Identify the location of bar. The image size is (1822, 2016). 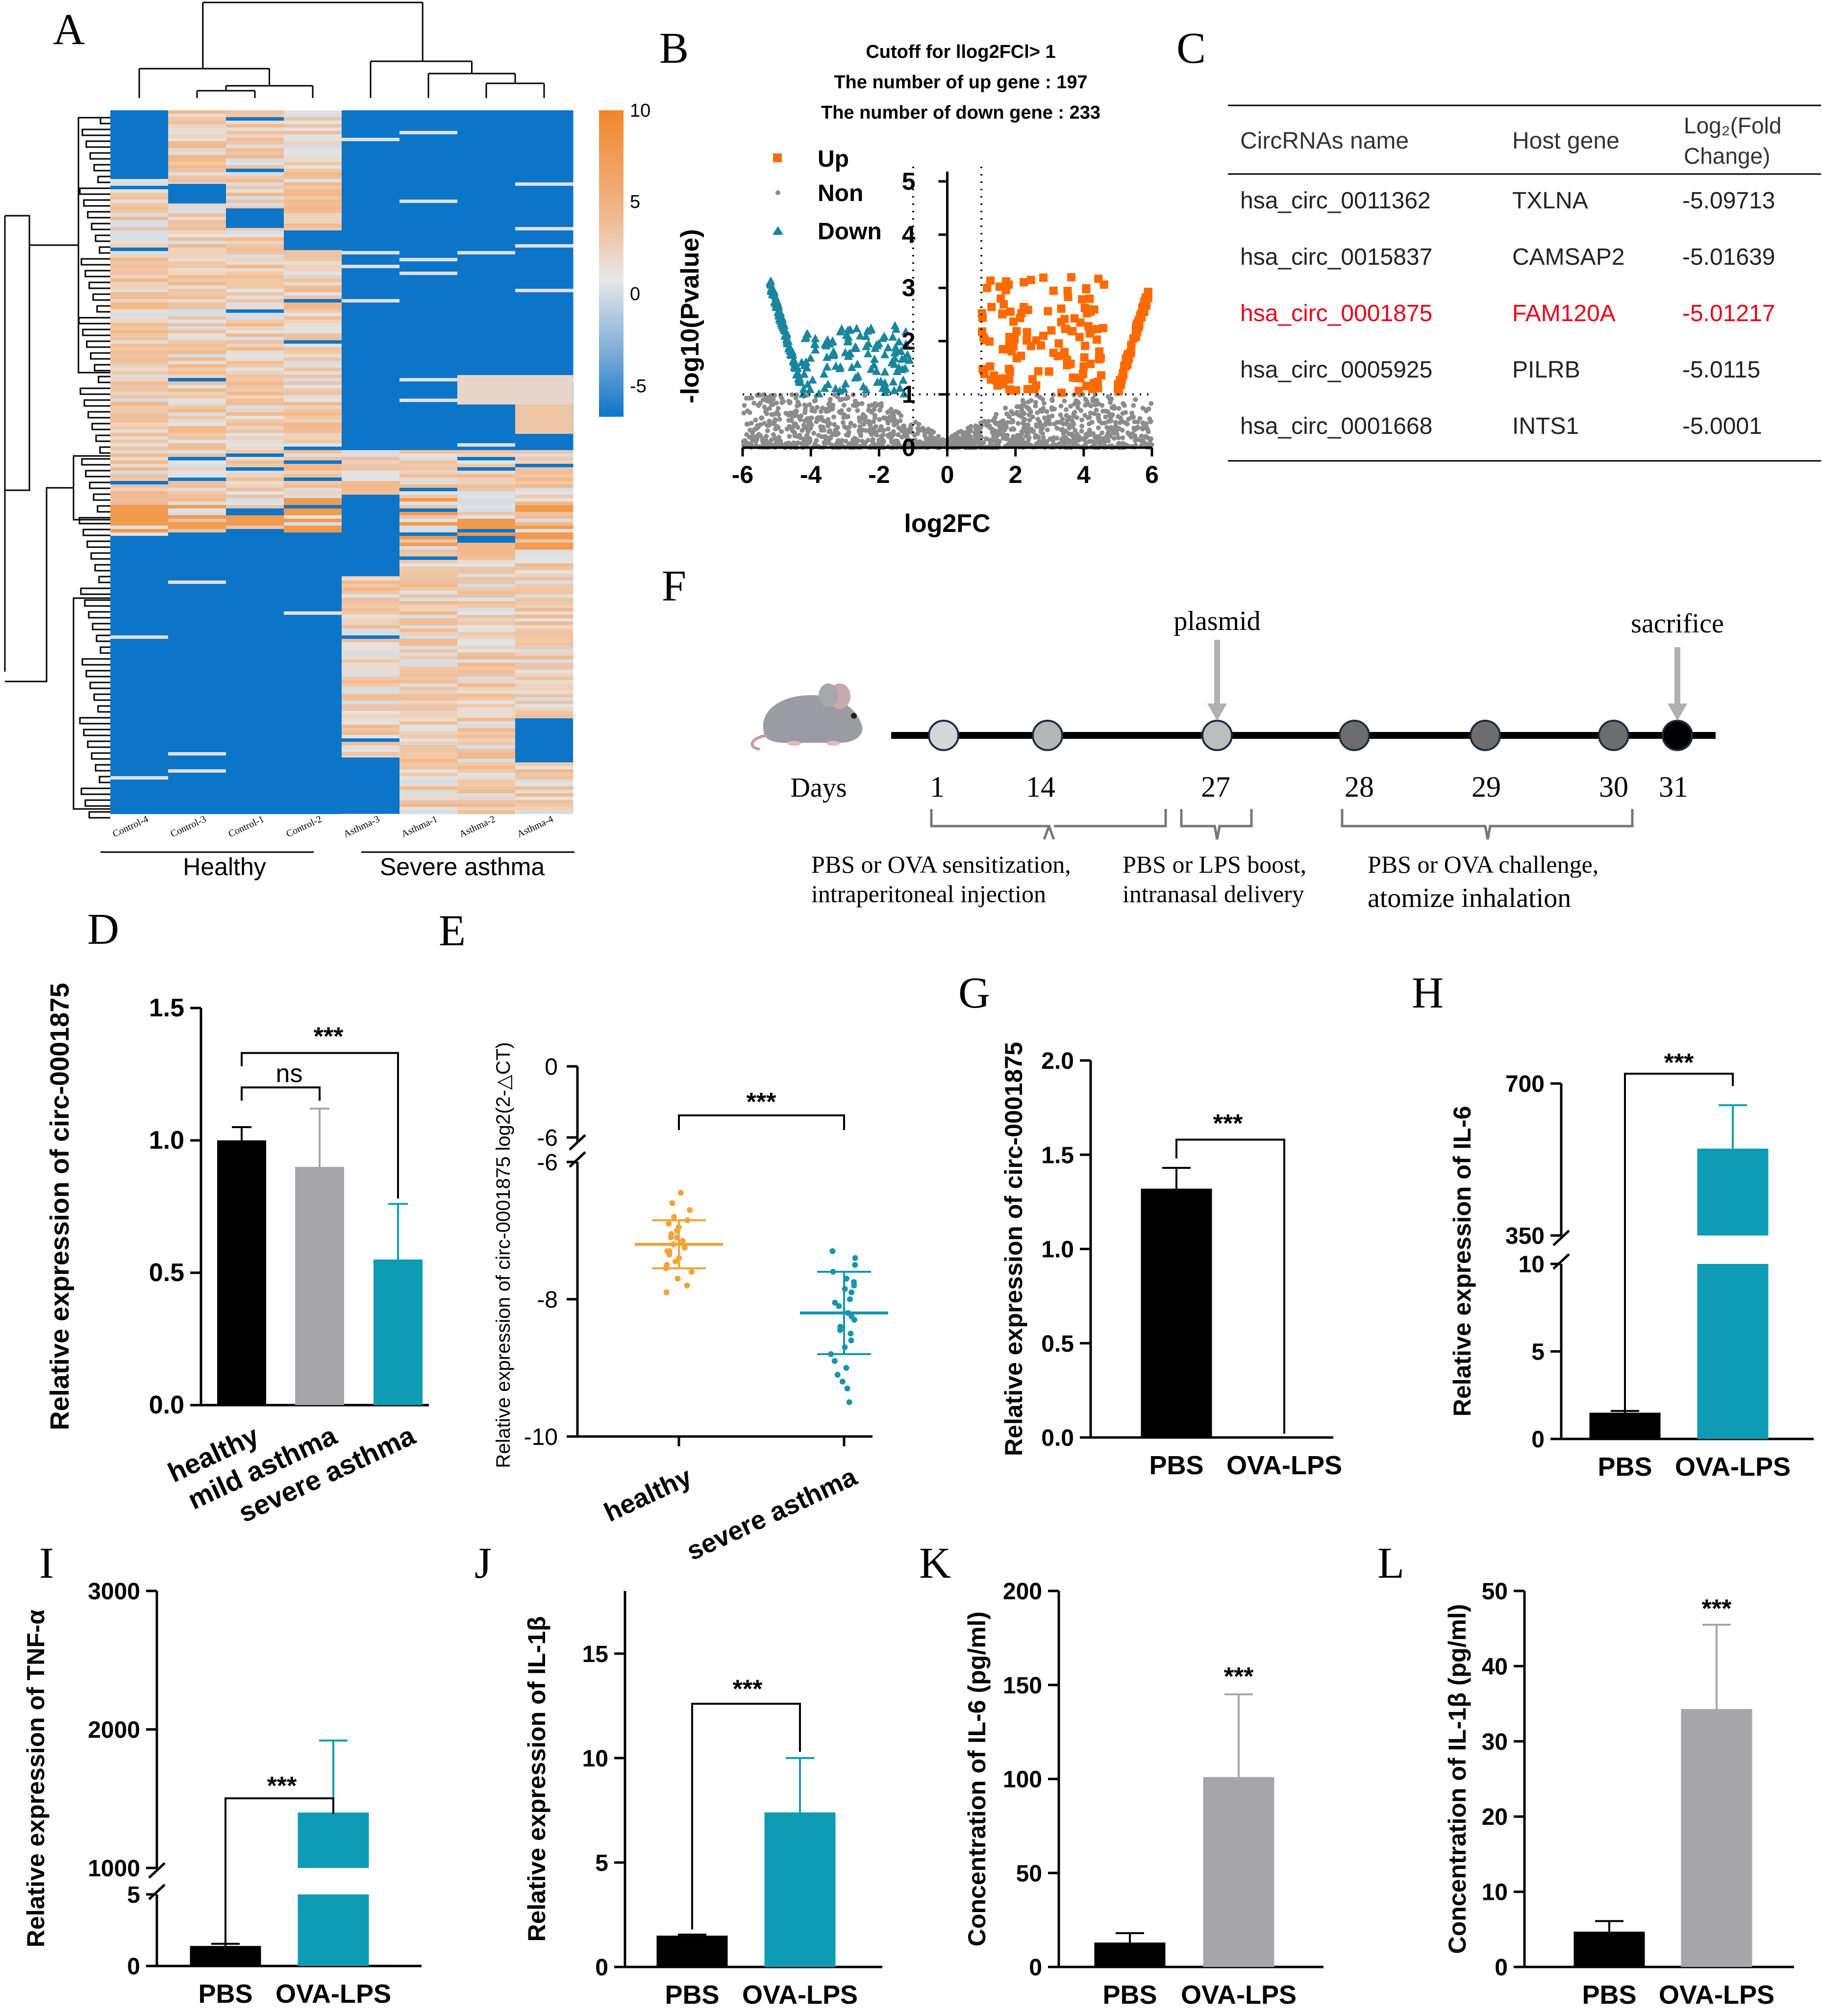
(319, 1286).